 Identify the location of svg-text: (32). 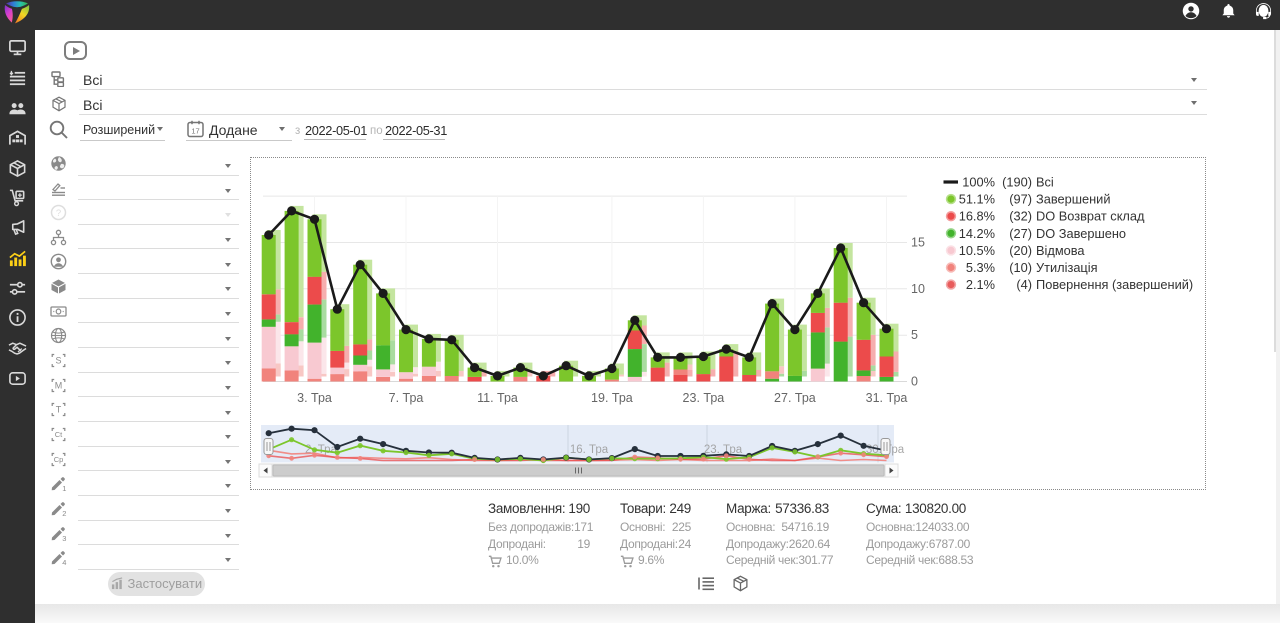
(1020, 216).